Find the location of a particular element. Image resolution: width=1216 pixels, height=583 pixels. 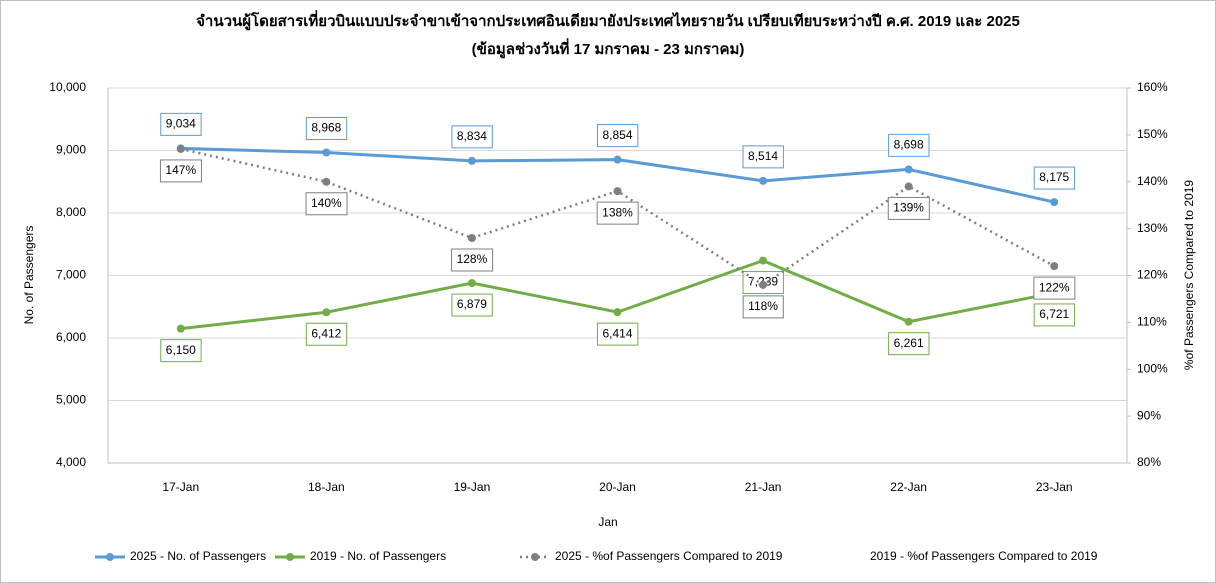

y2-tick-label: 80% is located at coordinates (1149, 462).